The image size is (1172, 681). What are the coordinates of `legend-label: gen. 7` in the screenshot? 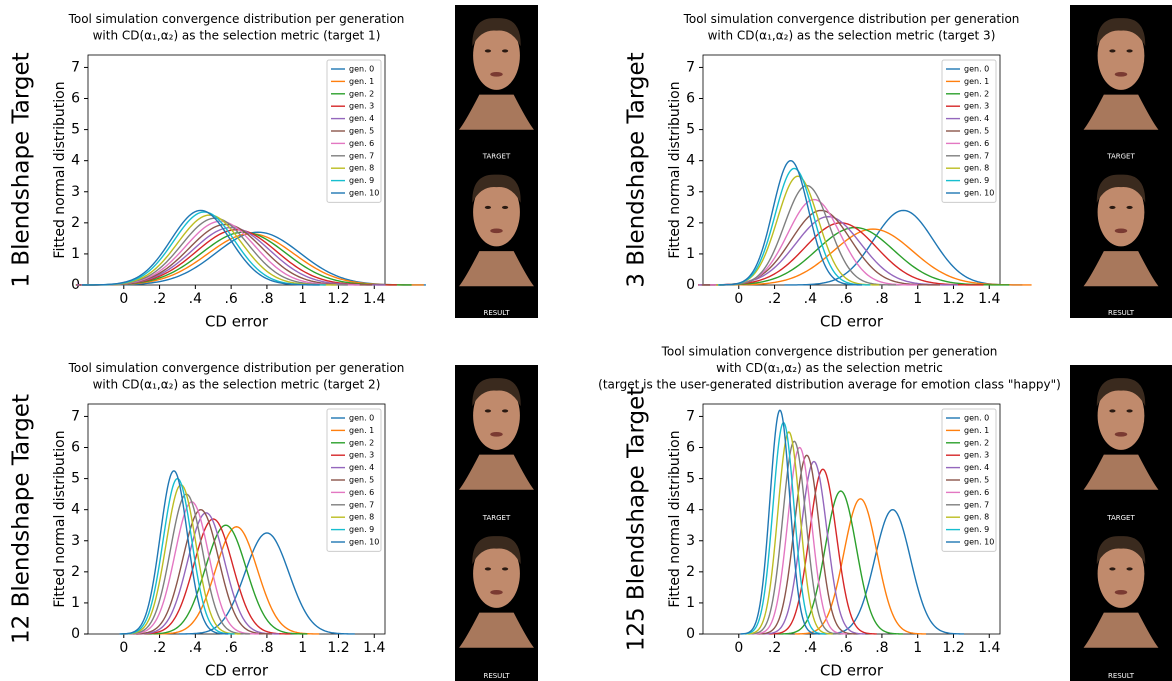 It's located at (361, 155).